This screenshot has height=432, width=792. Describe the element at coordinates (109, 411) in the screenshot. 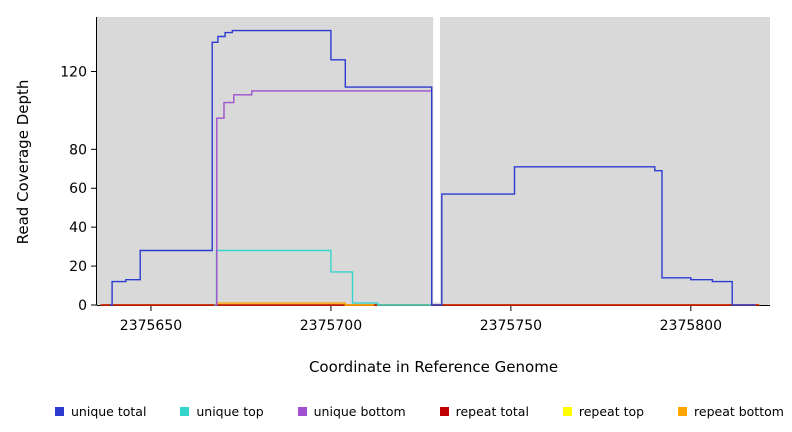

I see `legend-label-unique-total: unique total` at that location.